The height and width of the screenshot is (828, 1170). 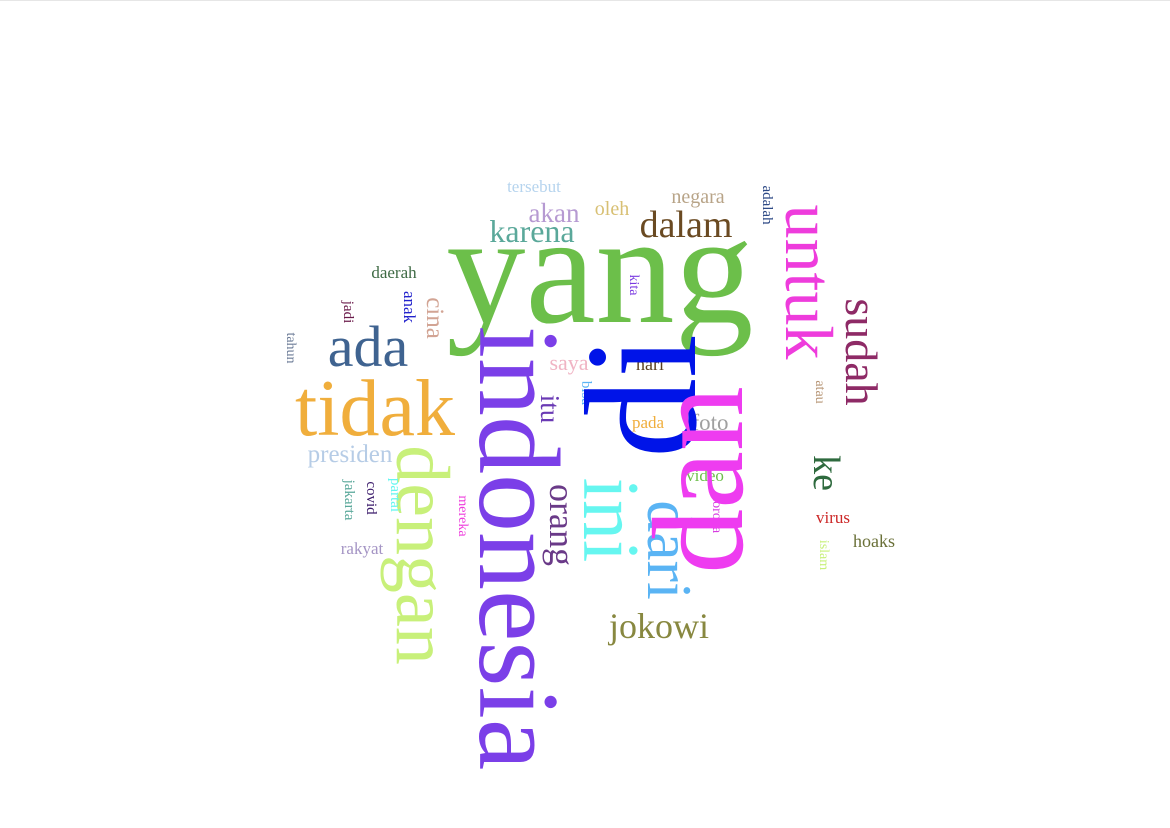 What do you see at coordinates (362, 548) in the screenshot?
I see `word-rakyat: rakyat` at bounding box center [362, 548].